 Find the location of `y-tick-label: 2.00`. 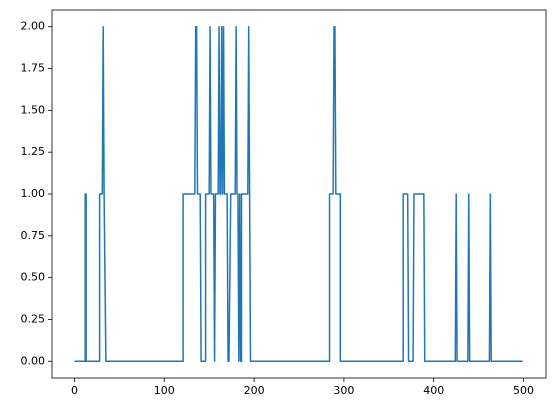

y-tick-label: 2.00 is located at coordinates (33, 26).